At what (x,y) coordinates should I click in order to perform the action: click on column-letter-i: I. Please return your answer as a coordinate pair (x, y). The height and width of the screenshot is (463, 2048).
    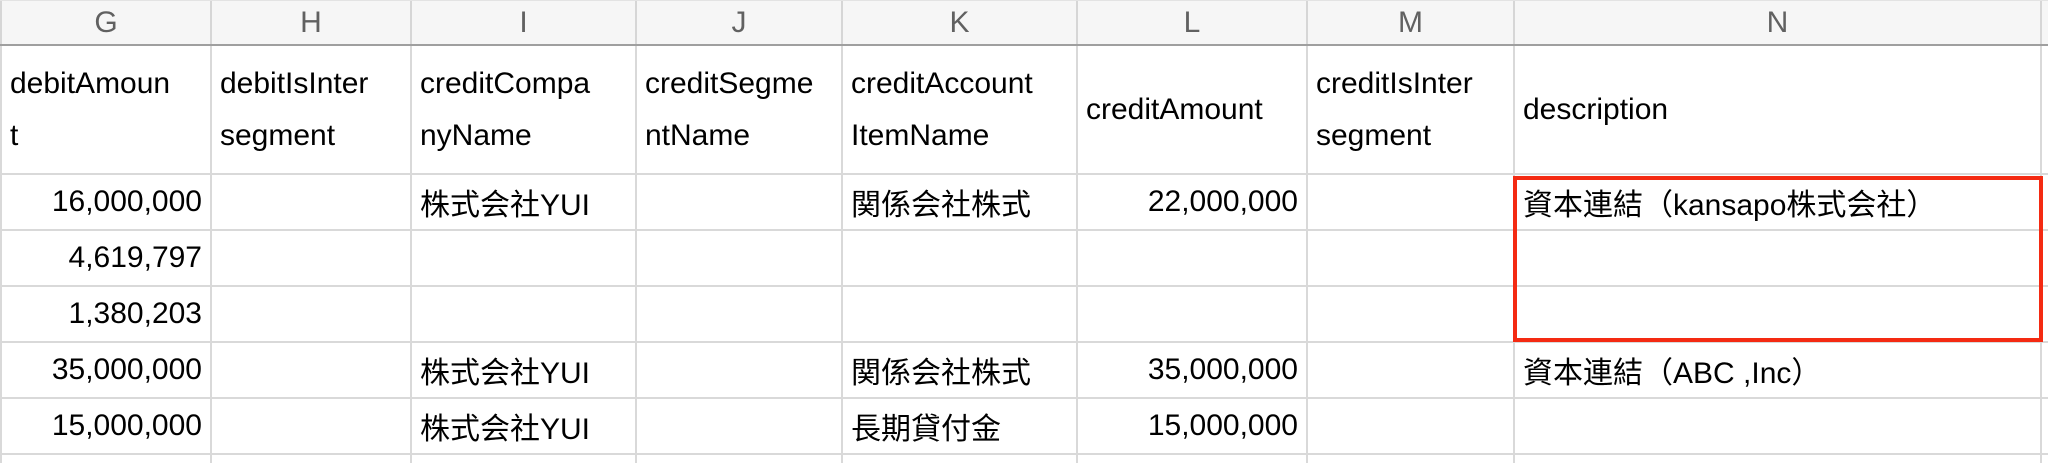
    Looking at the image, I should click on (524, 22).